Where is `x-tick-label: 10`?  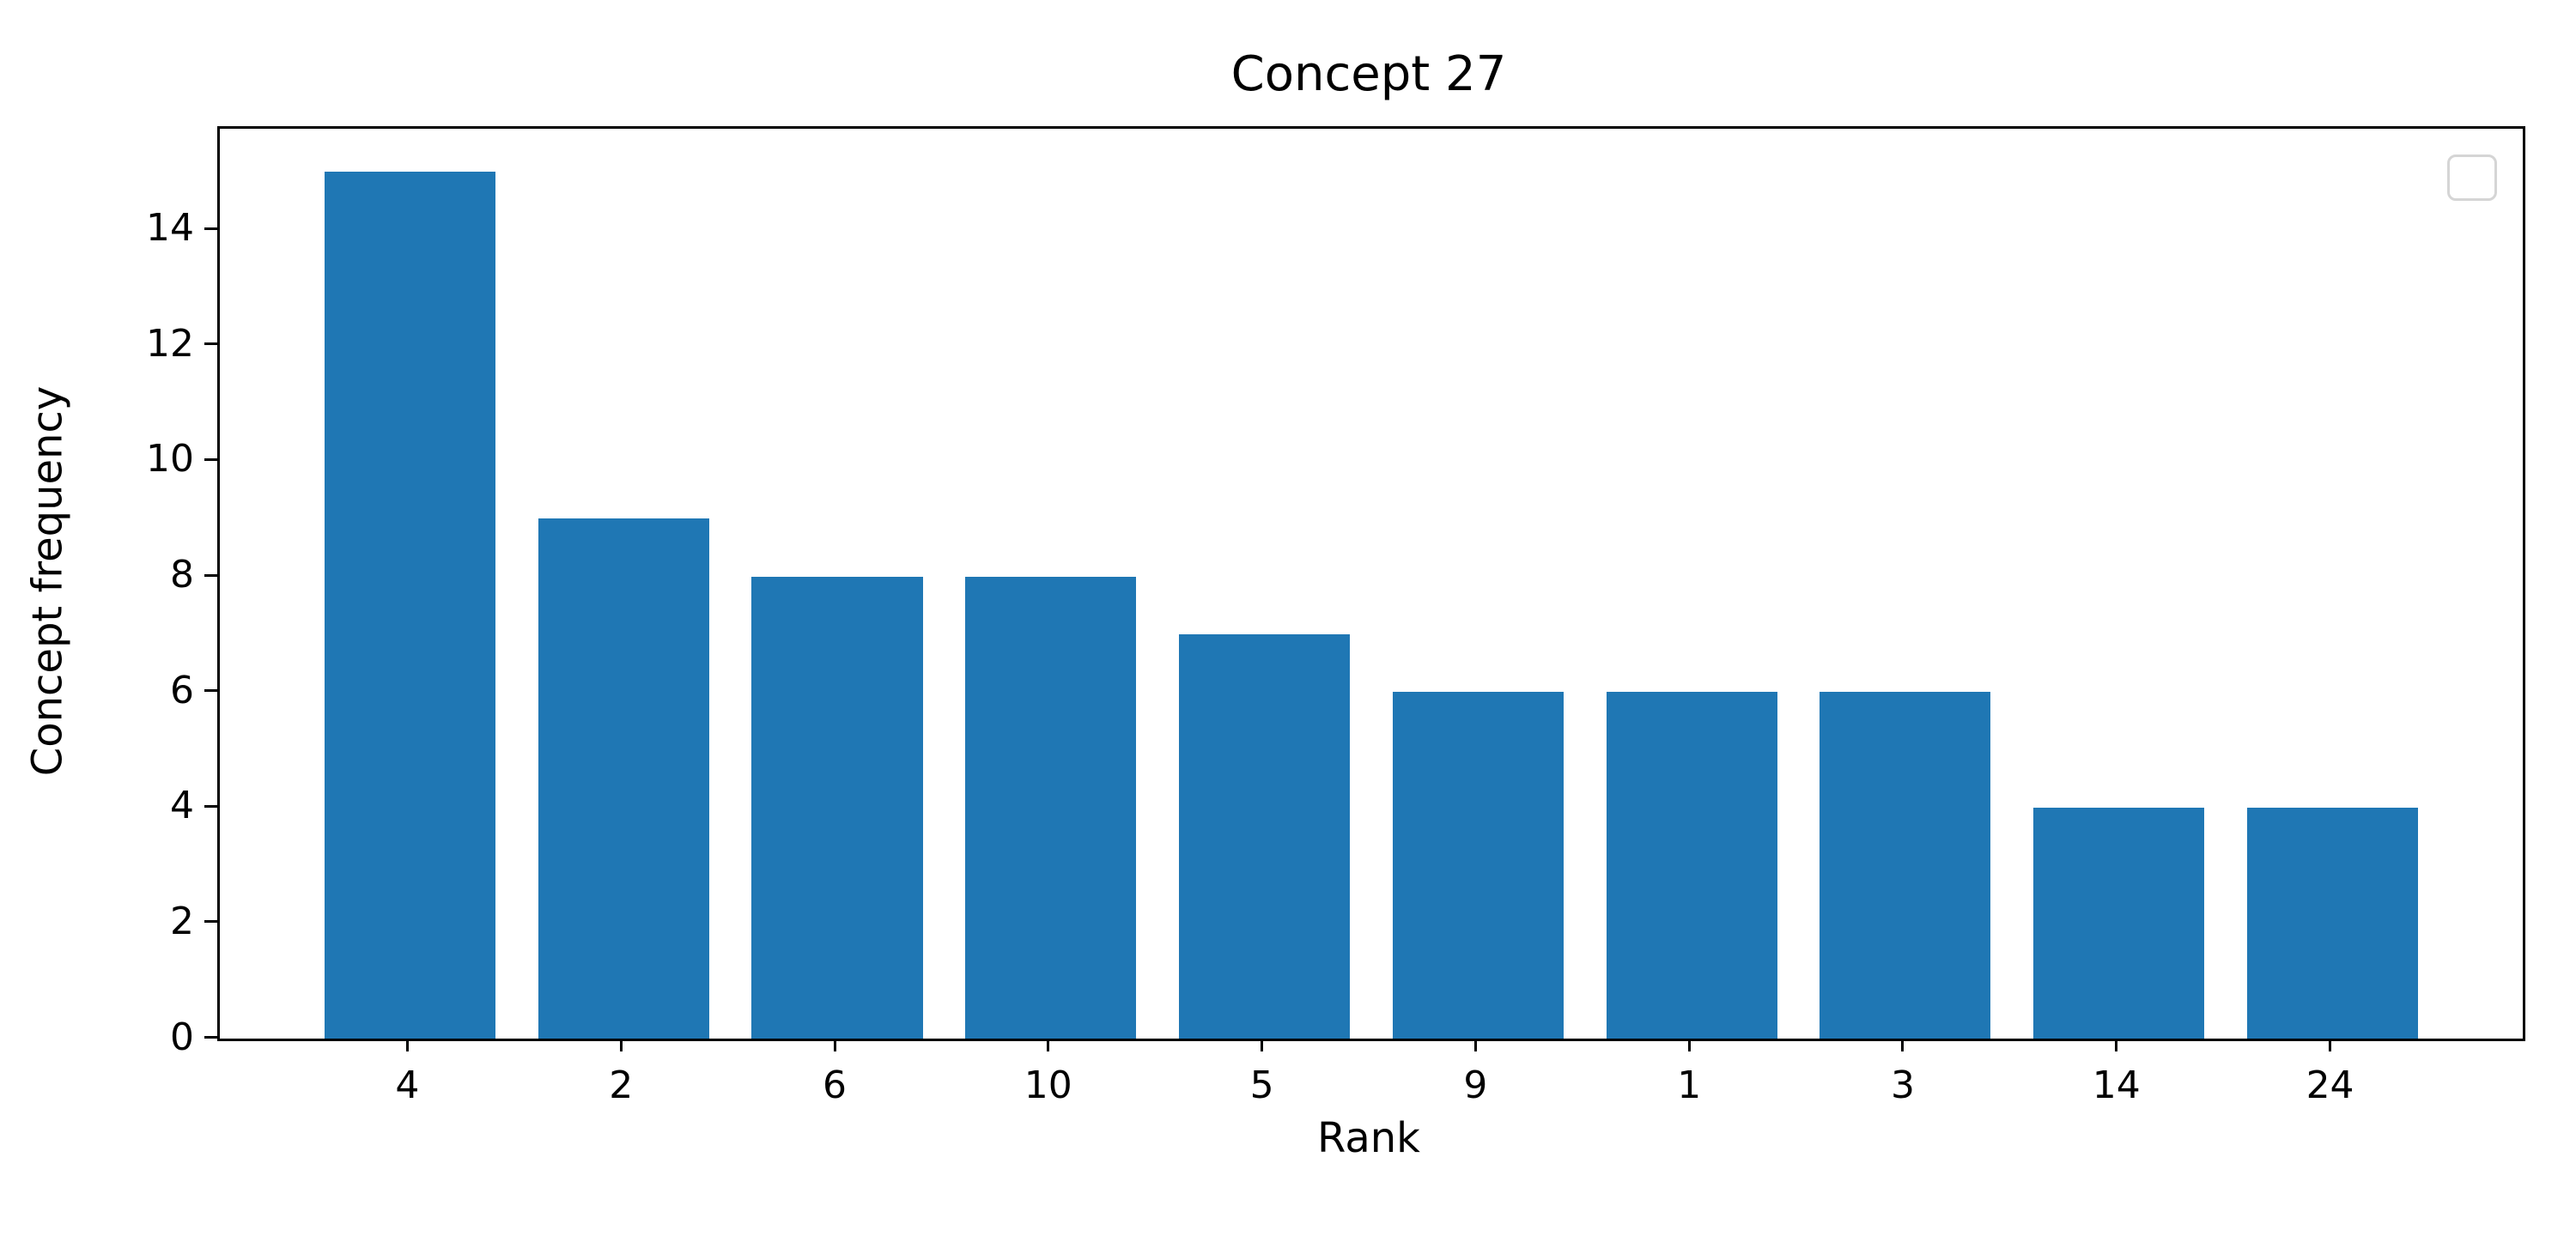
x-tick-label: 10 is located at coordinates (1048, 1085).